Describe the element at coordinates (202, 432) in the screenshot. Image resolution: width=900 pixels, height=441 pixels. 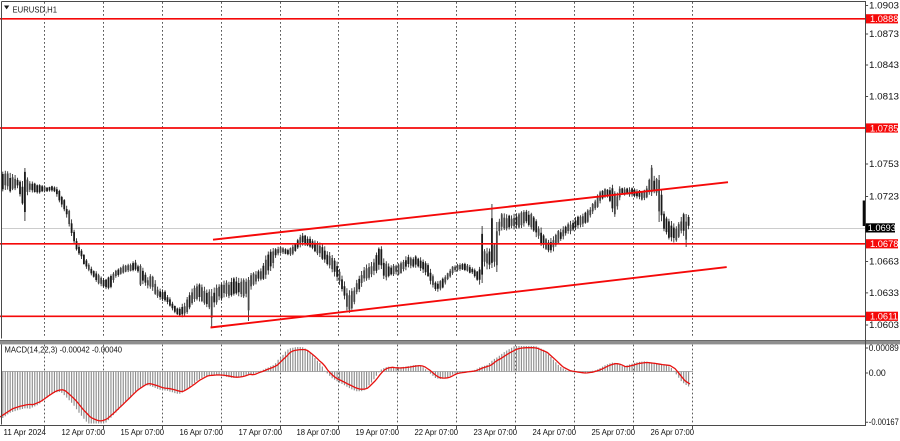
I see `svg-text: 16 Apr 07:00` at that location.